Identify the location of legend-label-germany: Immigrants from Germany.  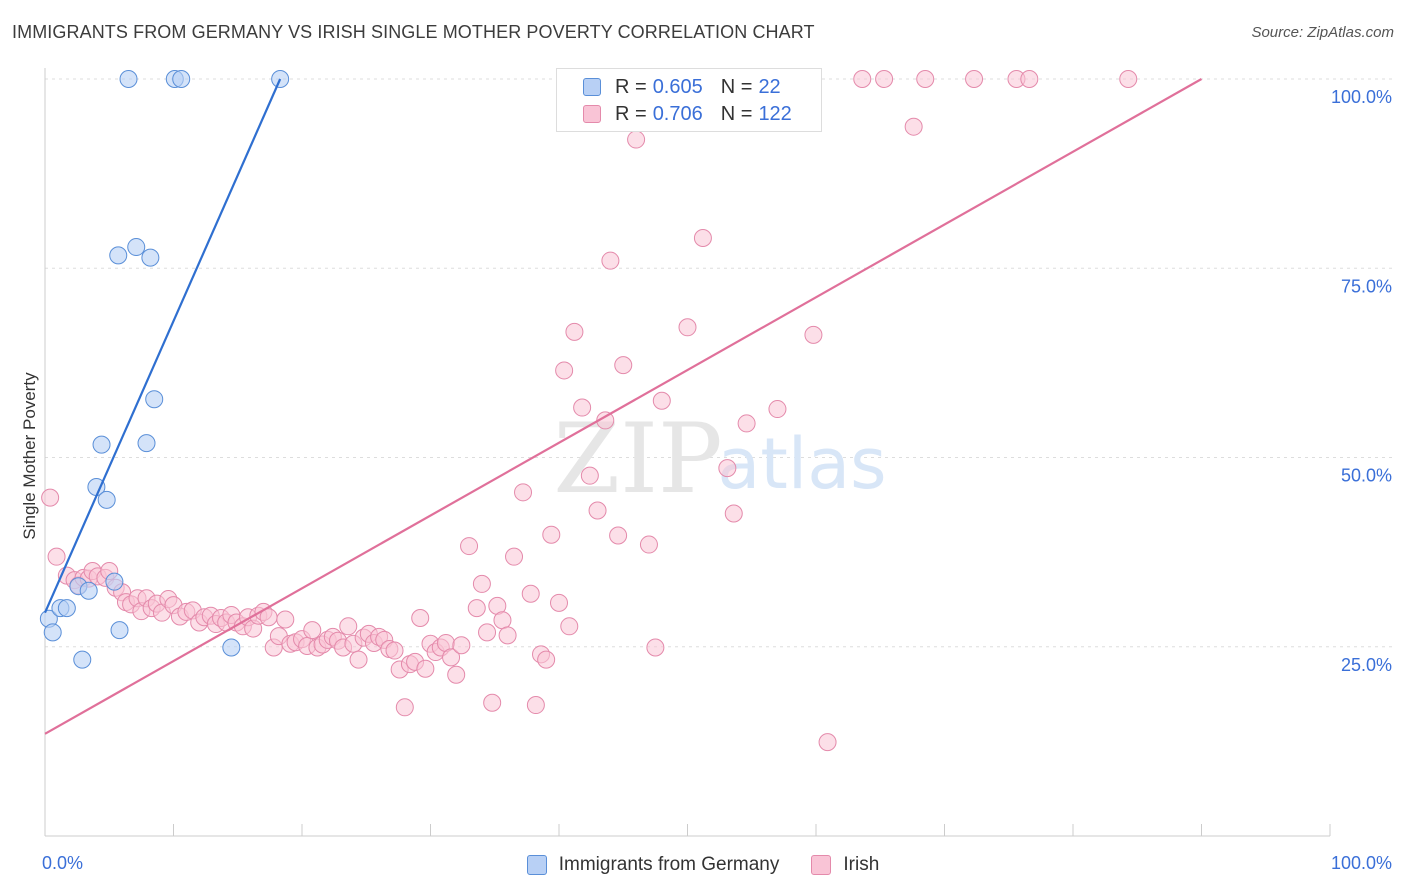
(669, 864).